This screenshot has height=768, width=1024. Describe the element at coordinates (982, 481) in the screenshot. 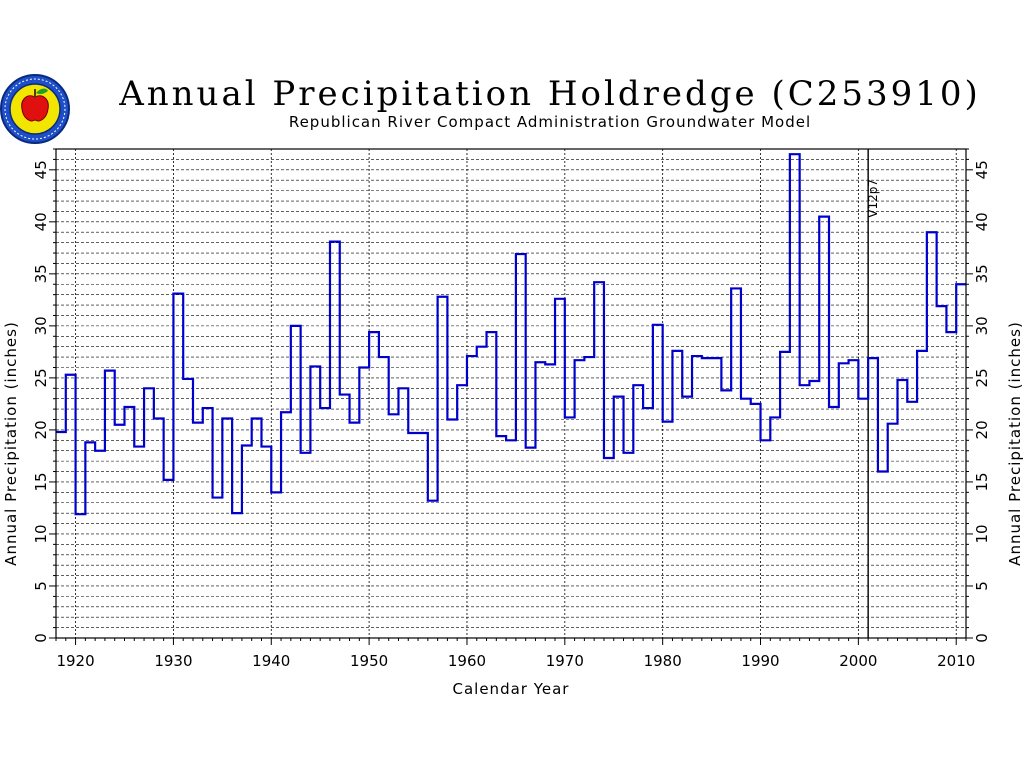

I see `y-tick-label-right: 15` at that location.